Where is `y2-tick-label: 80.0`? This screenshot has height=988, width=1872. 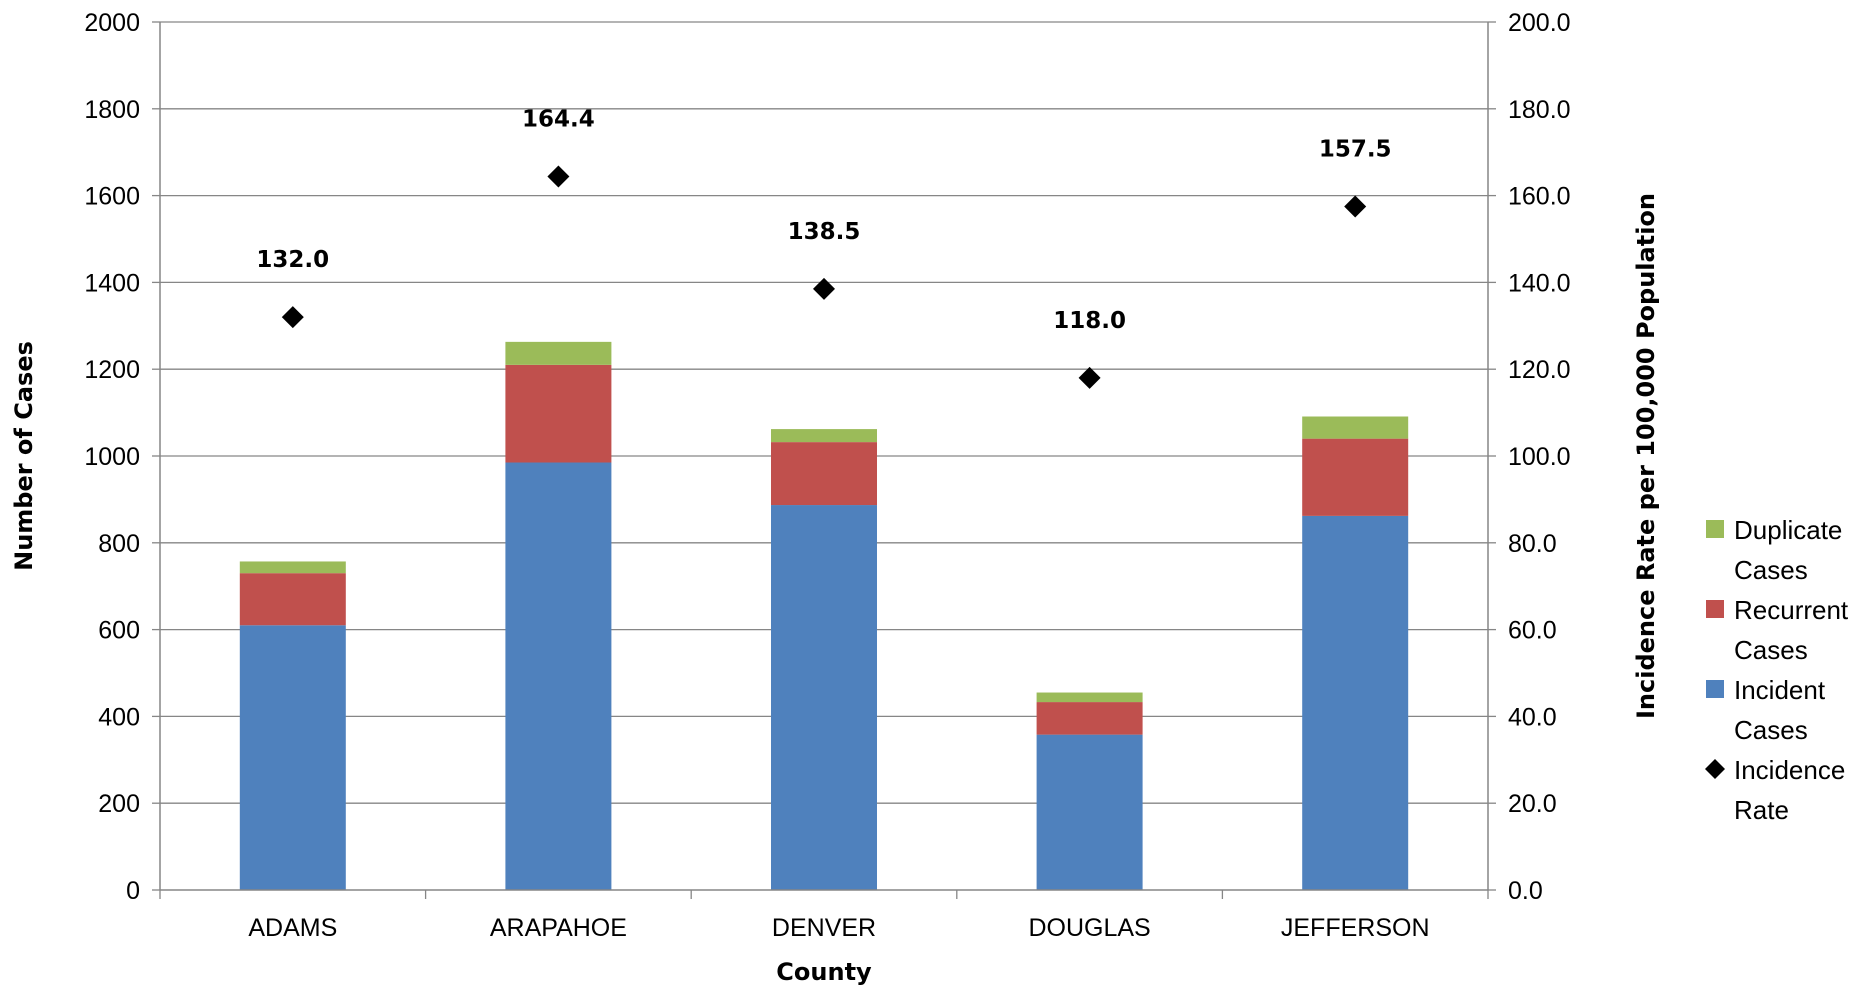 y2-tick-label: 80.0 is located at coordinates (1532, 544).